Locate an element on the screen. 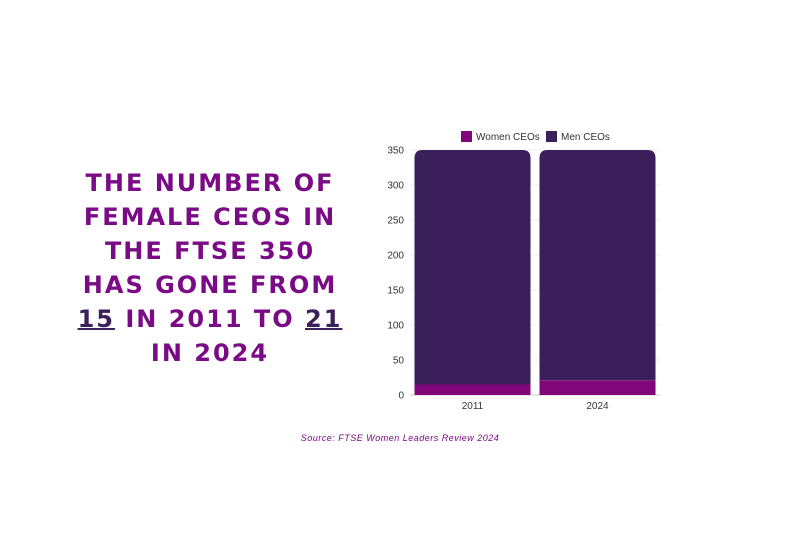 This screenshot has height=534, width=800. headline-text-2: in 2011 to is located at coordinates (210, 319).